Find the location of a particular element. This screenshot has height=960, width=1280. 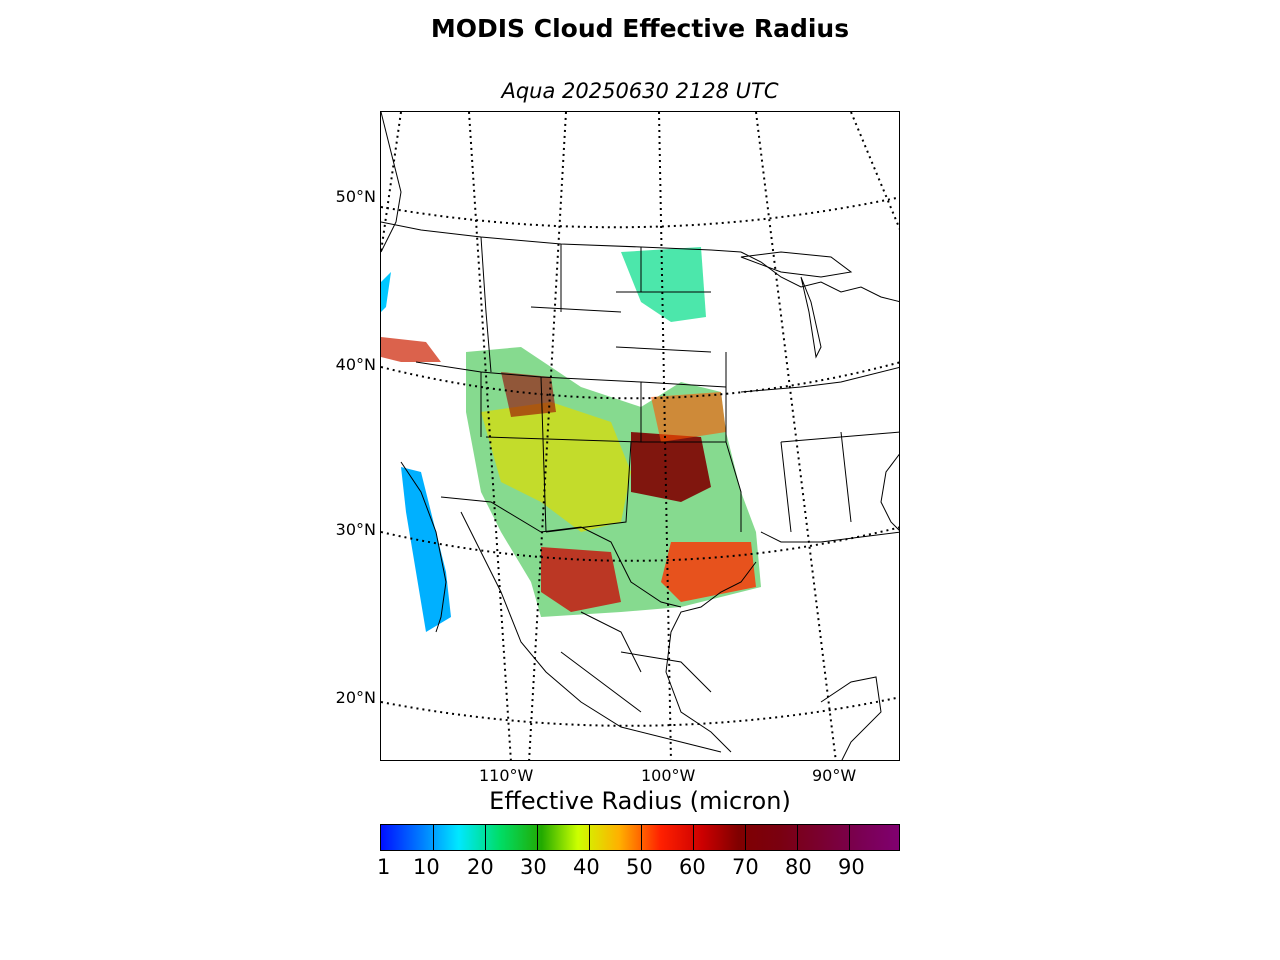

cloud-data-layer is located at coordinates (571, 439).